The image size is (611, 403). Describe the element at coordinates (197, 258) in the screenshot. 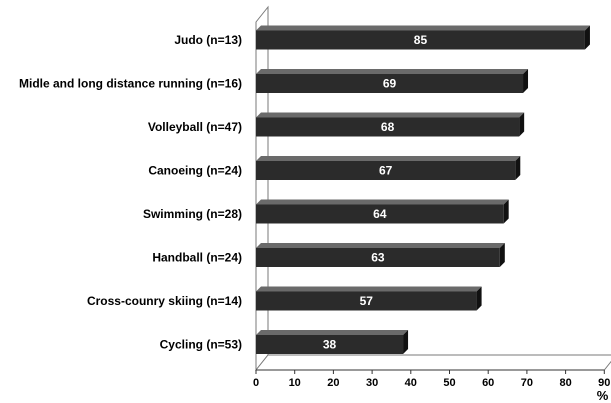

I see `category-label: Handball (n=24)` at that location.